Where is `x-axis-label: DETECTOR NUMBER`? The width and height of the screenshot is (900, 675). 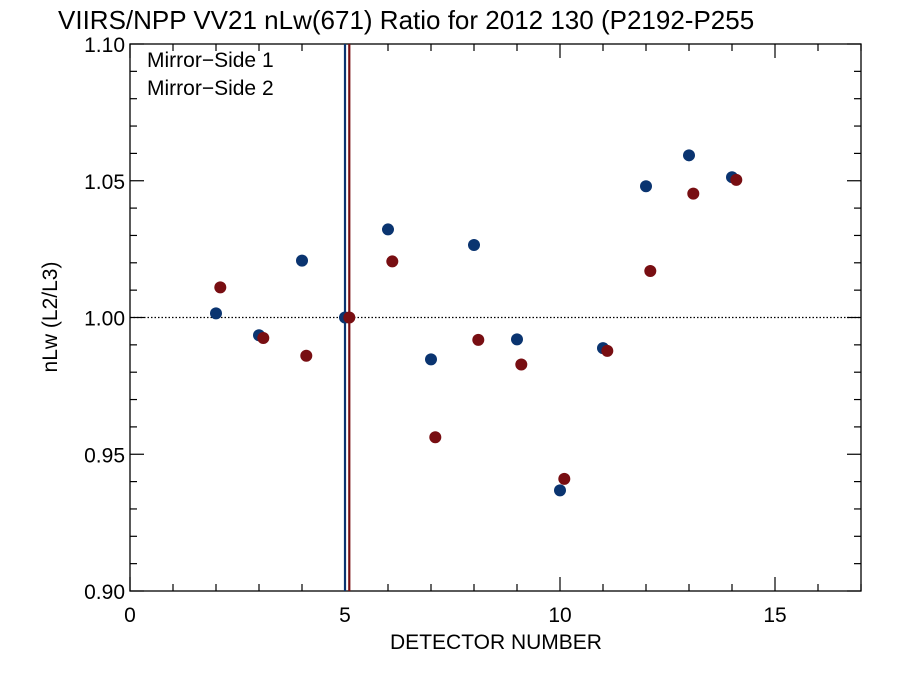
x-axis-label: DETECTOR NUMBER is located at coordinates (496, 642).